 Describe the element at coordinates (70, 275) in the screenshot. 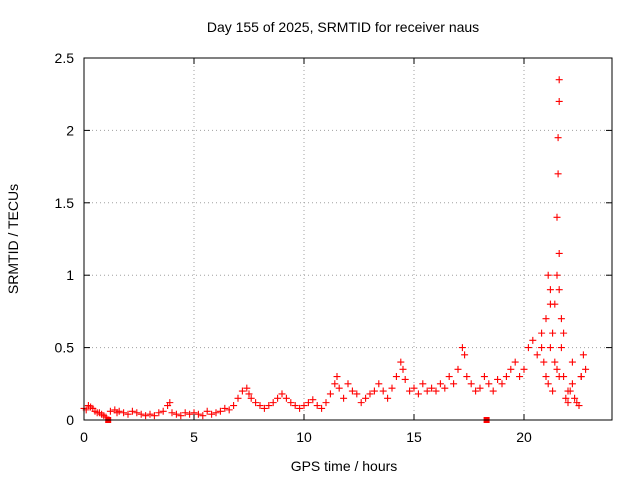

I see `y-tick-label: 1` at that location.